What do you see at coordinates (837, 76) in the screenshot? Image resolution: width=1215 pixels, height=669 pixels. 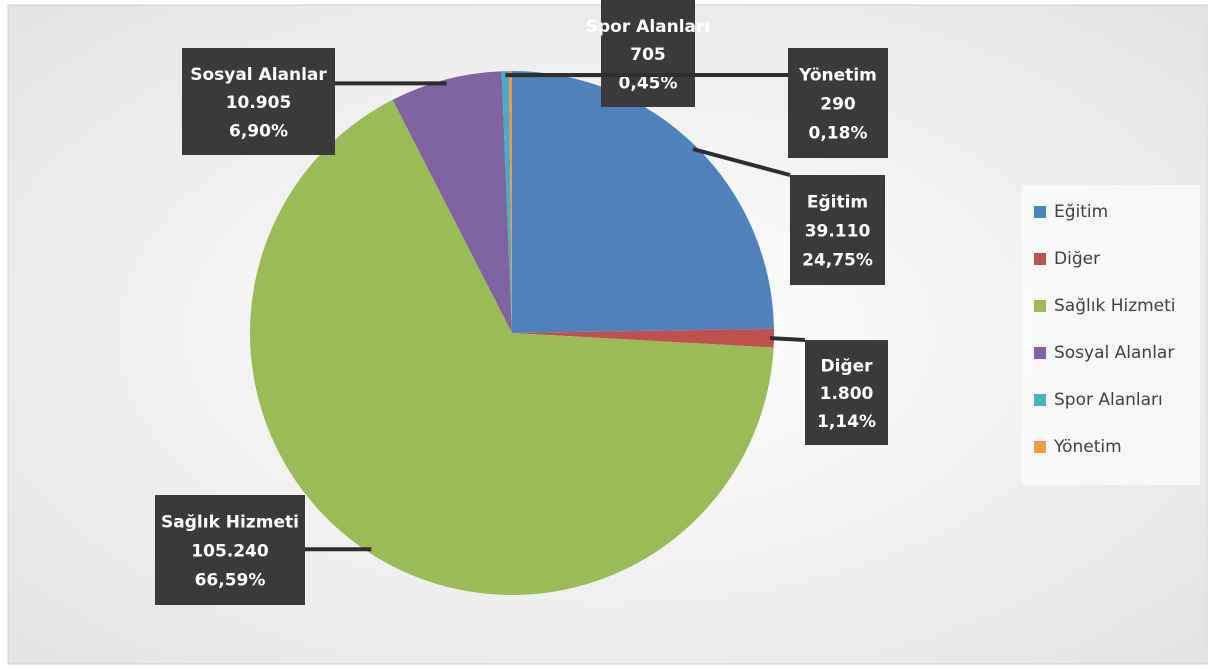 I see `data-label-name: Yönetim` at bounding box center [837, 76].